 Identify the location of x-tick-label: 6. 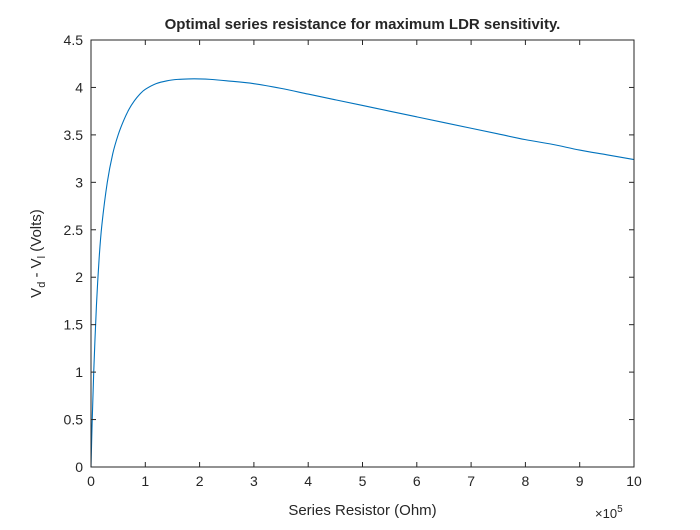
(417, 481).